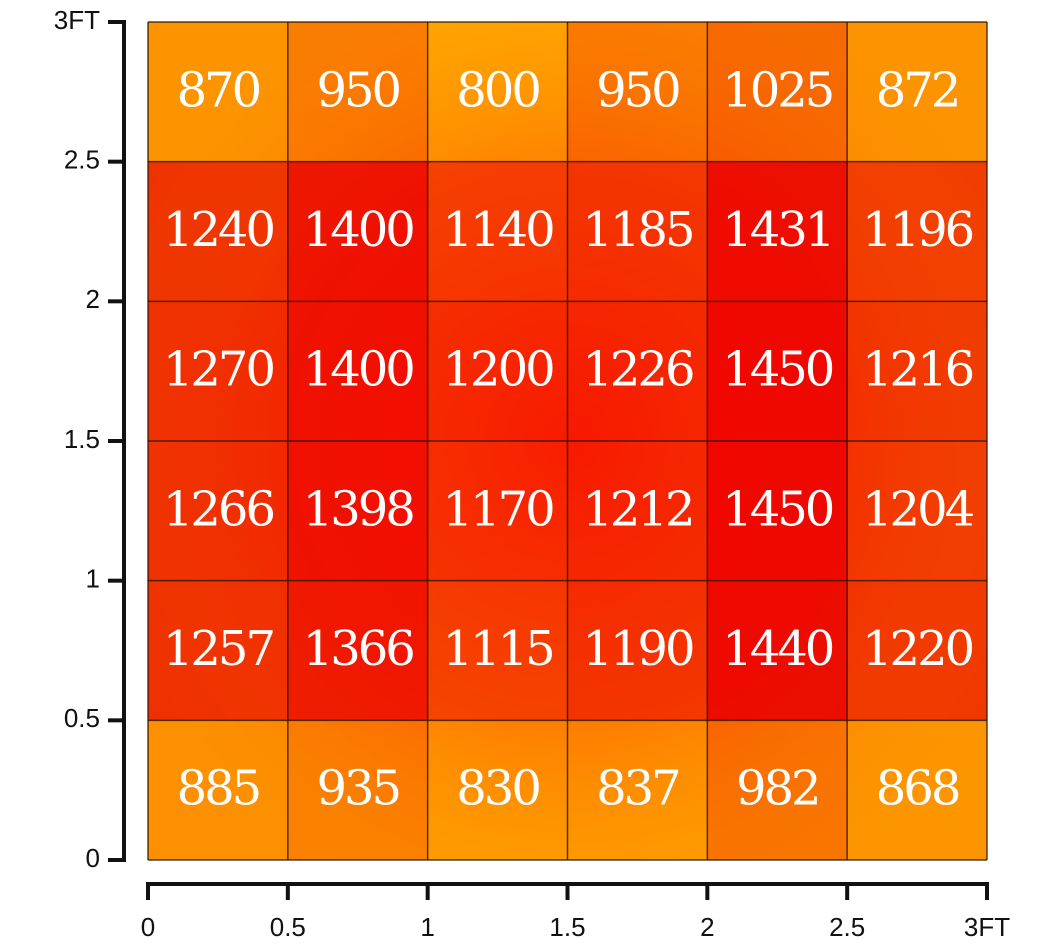 This screenshot has height=952, width=1046. What do you see at coordinates (498, 649) in the screenshot?
I see `cell-value-label: 1115` at bounding box center [498, 649].